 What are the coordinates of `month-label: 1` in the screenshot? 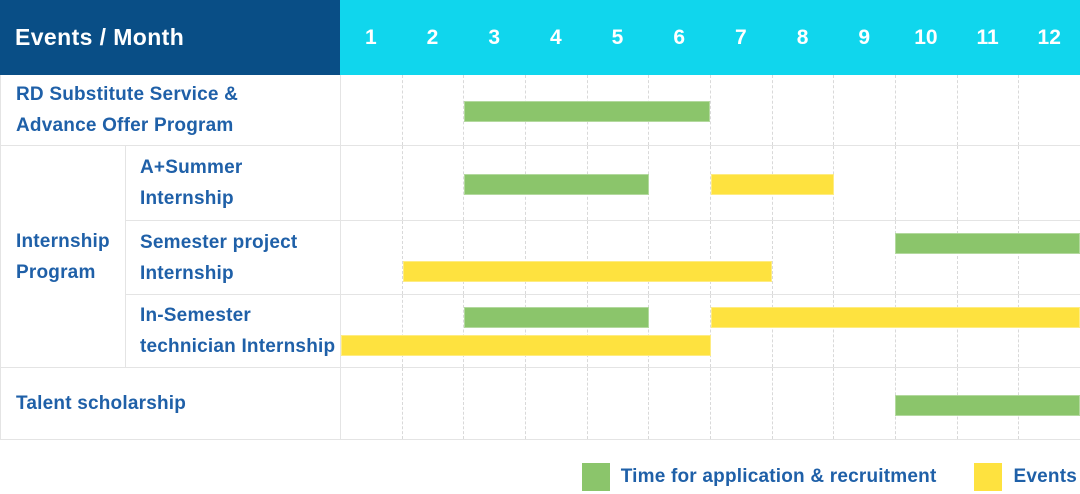 It's located at (370, 37).